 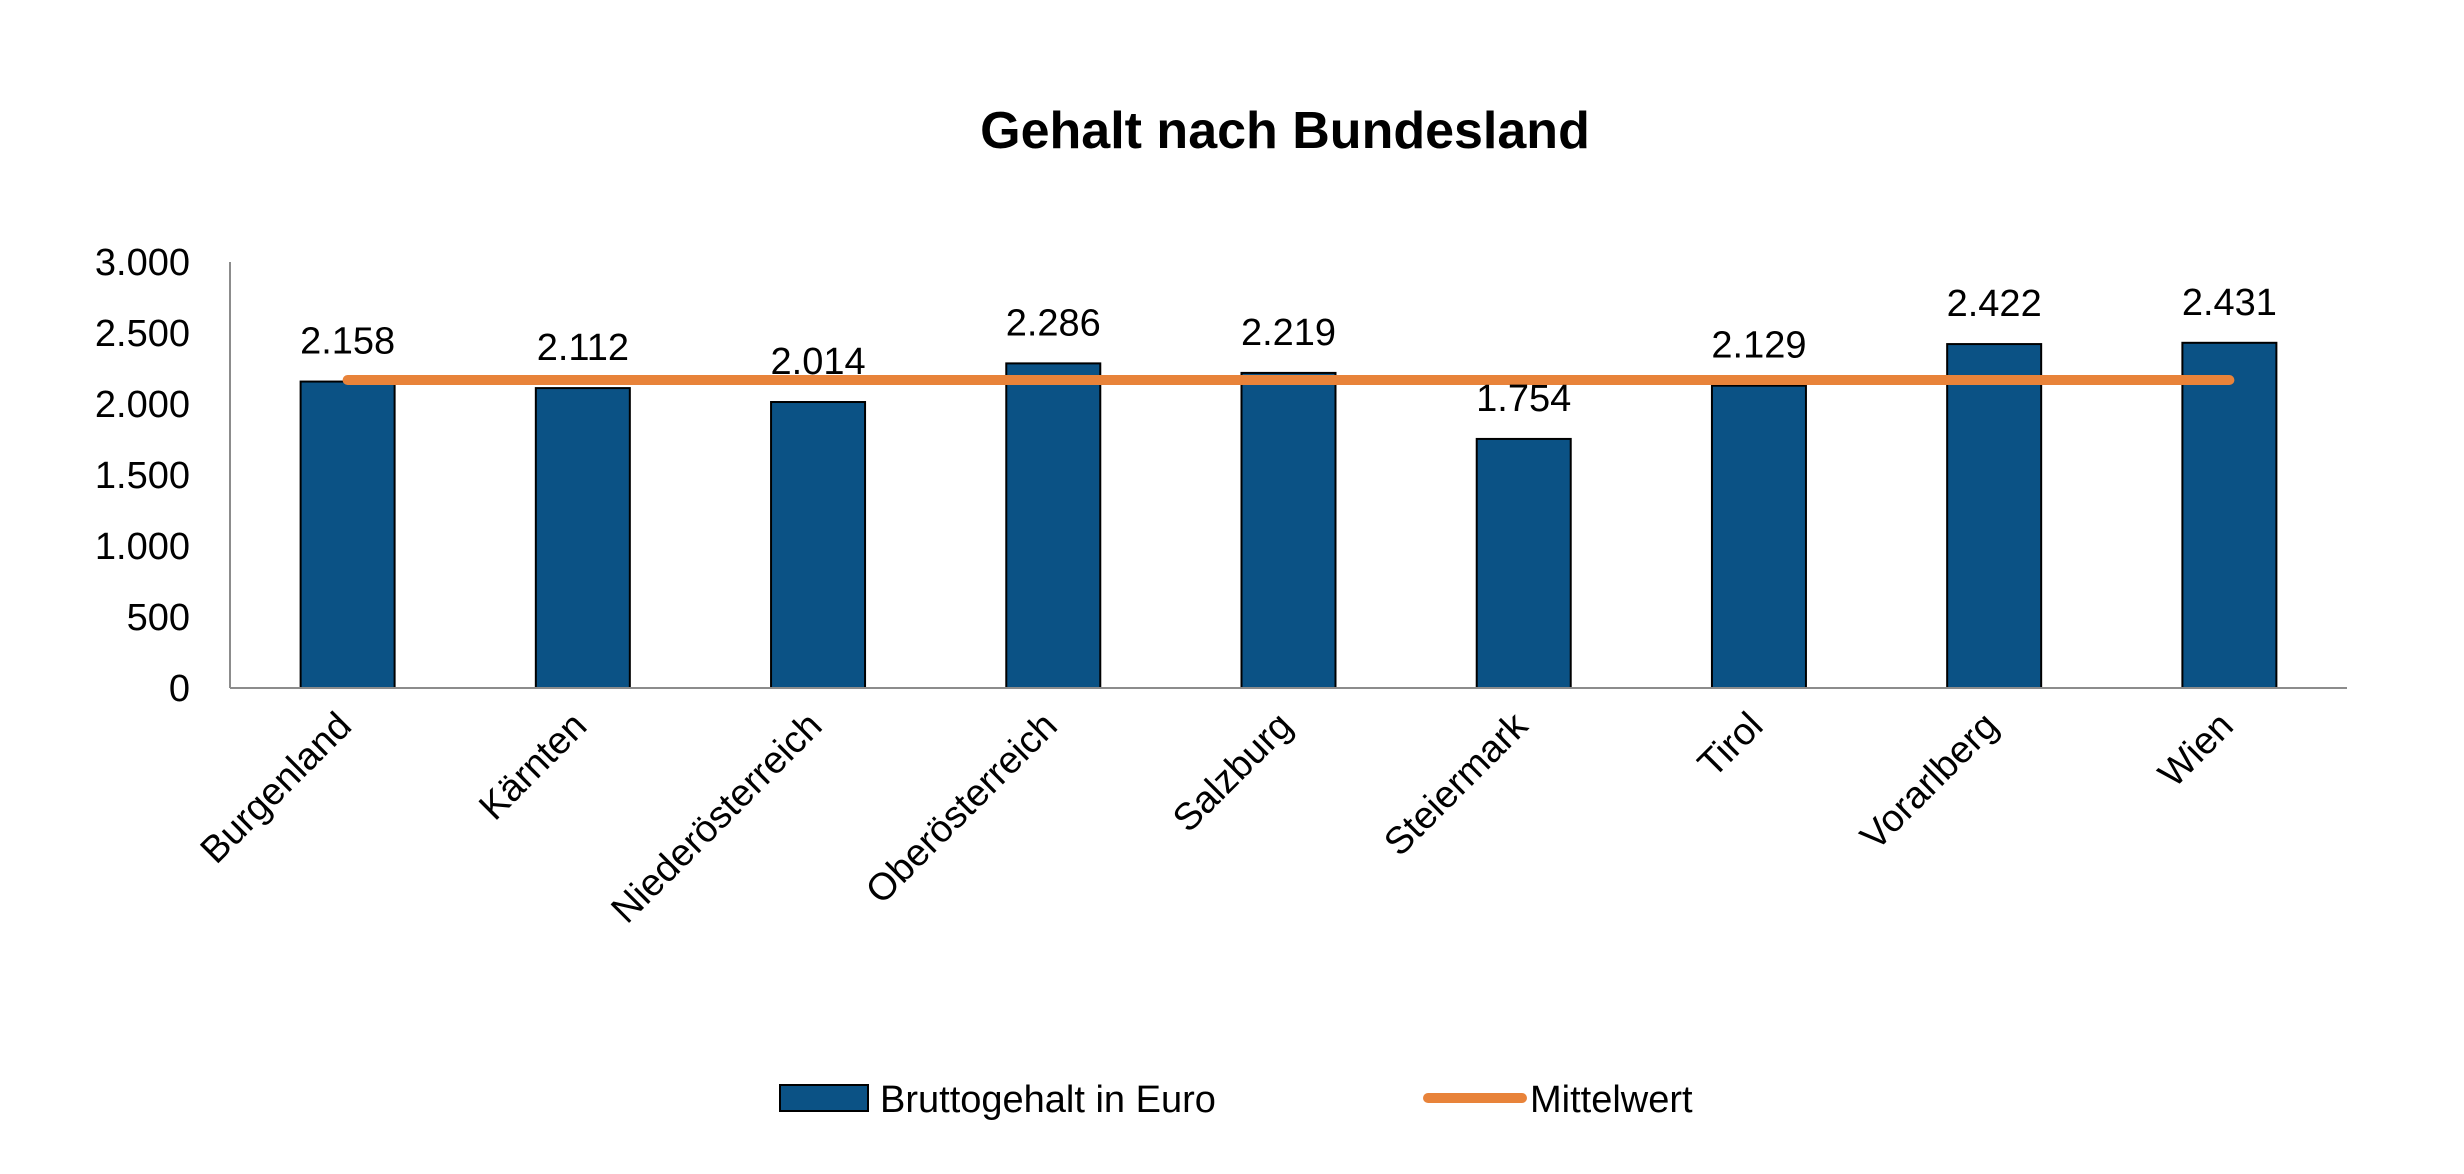 I want to click on x-tick-label: Wien, so click(x=2196, y=750).